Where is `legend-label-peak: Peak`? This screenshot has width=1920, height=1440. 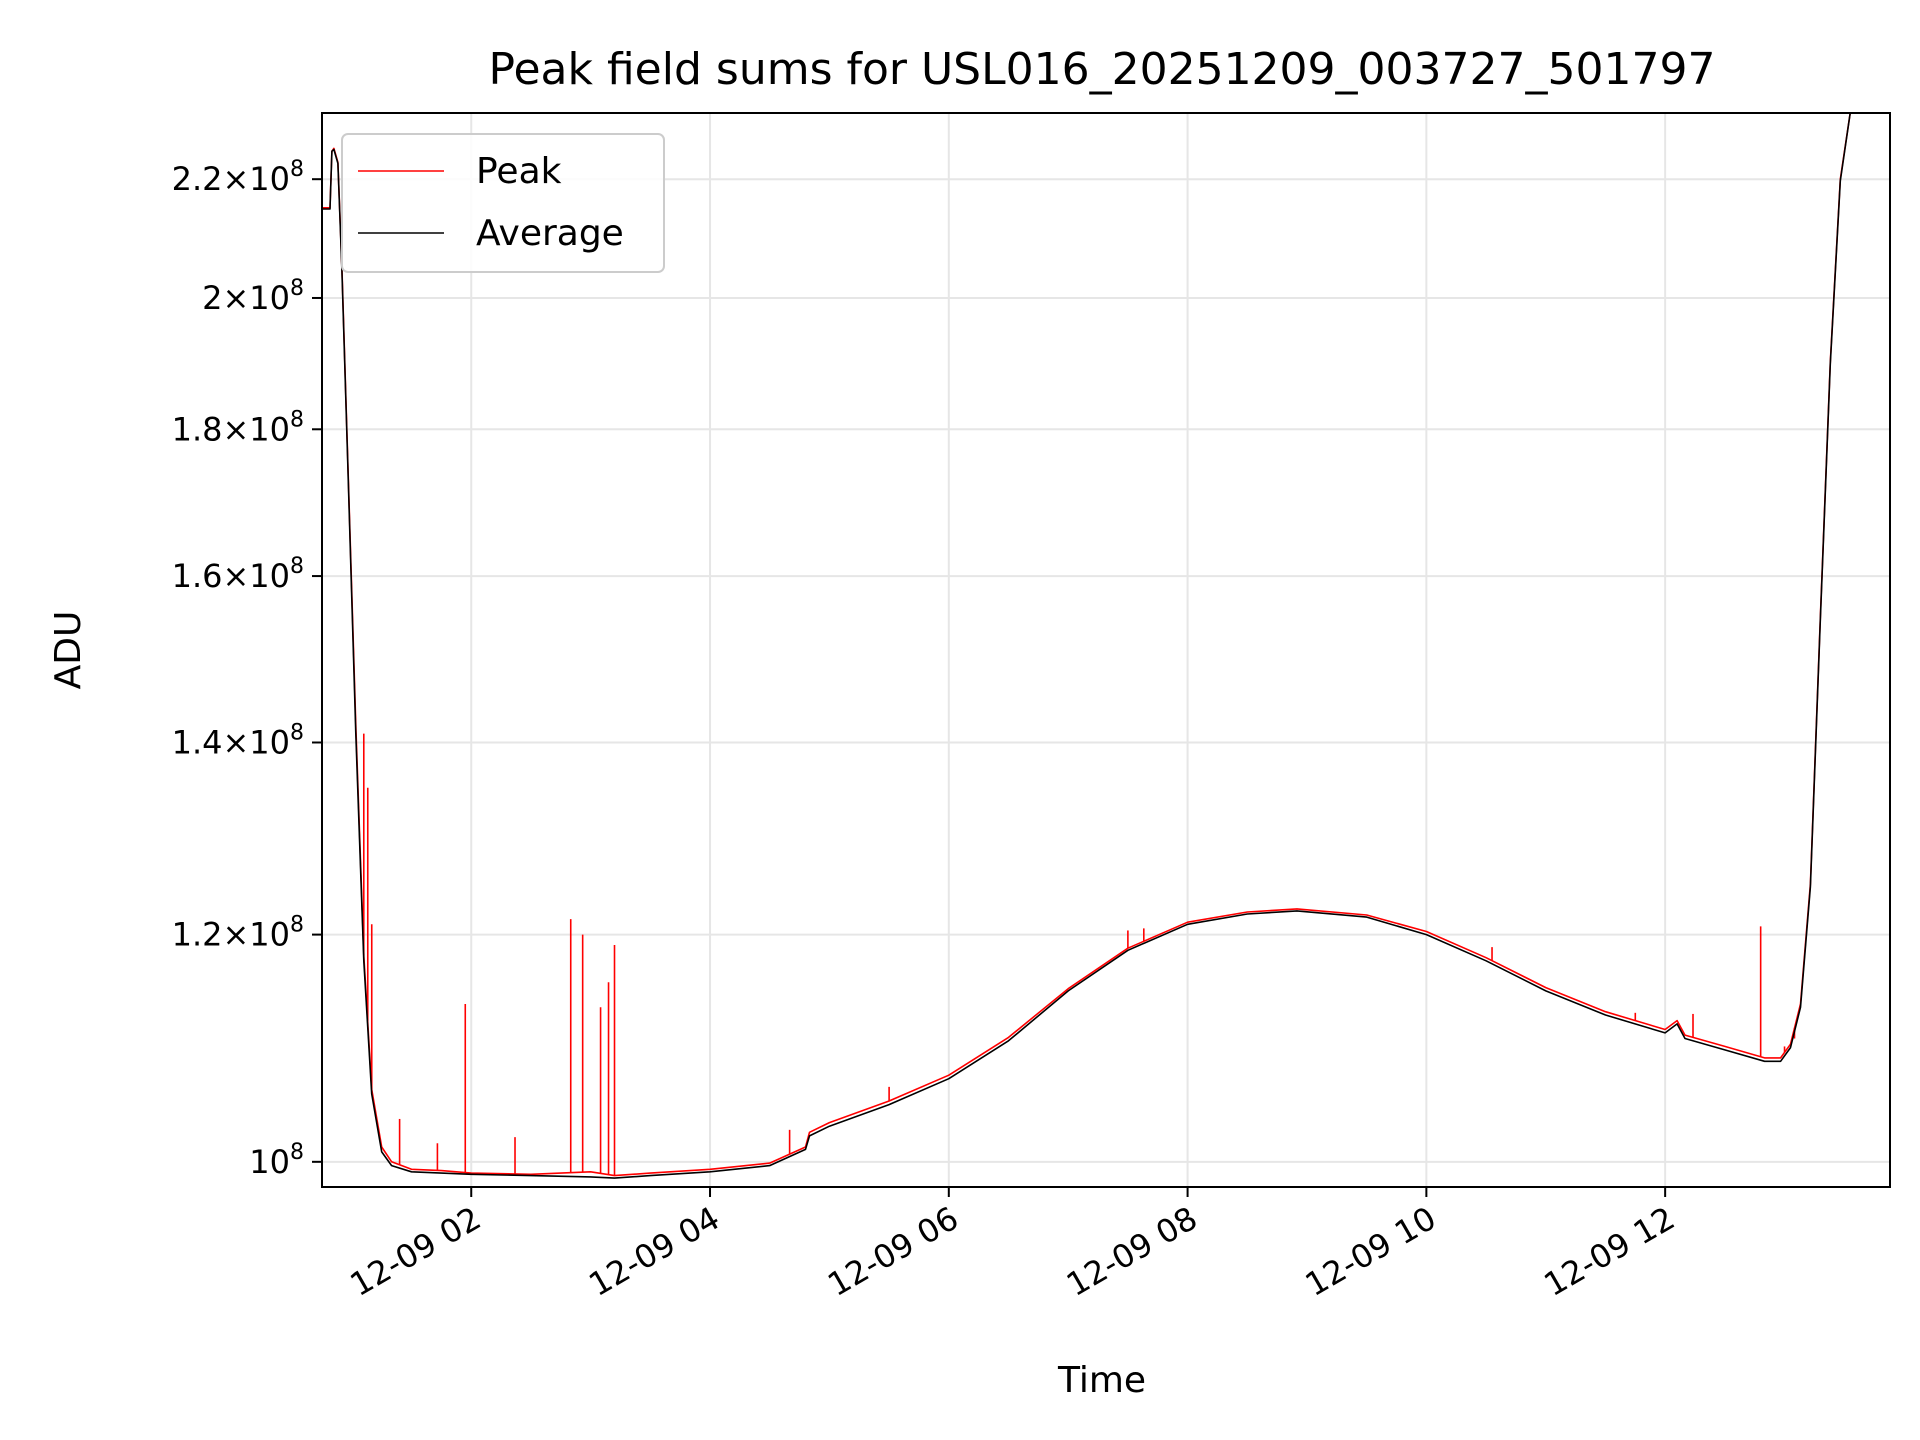 legend-label-peak: Peak is located at coordinates (519, 171).